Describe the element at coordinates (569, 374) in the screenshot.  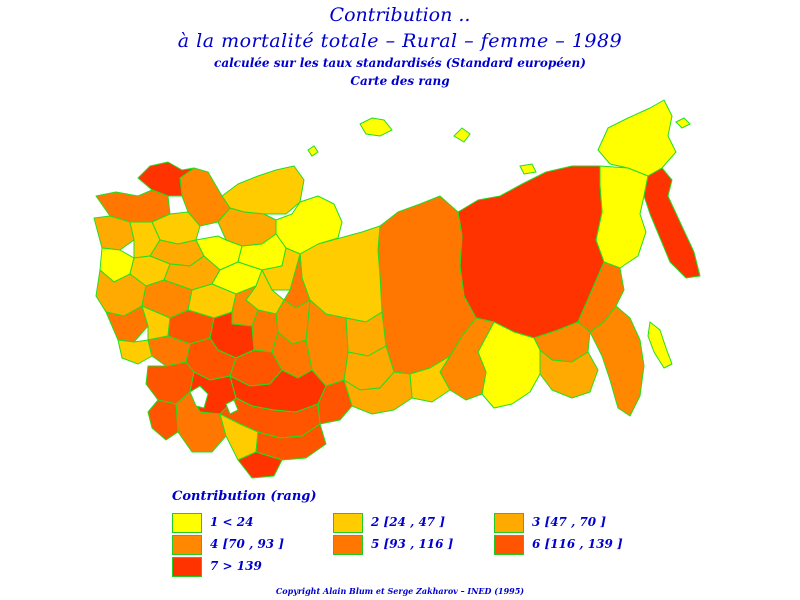
I see `region-chita` at that location.